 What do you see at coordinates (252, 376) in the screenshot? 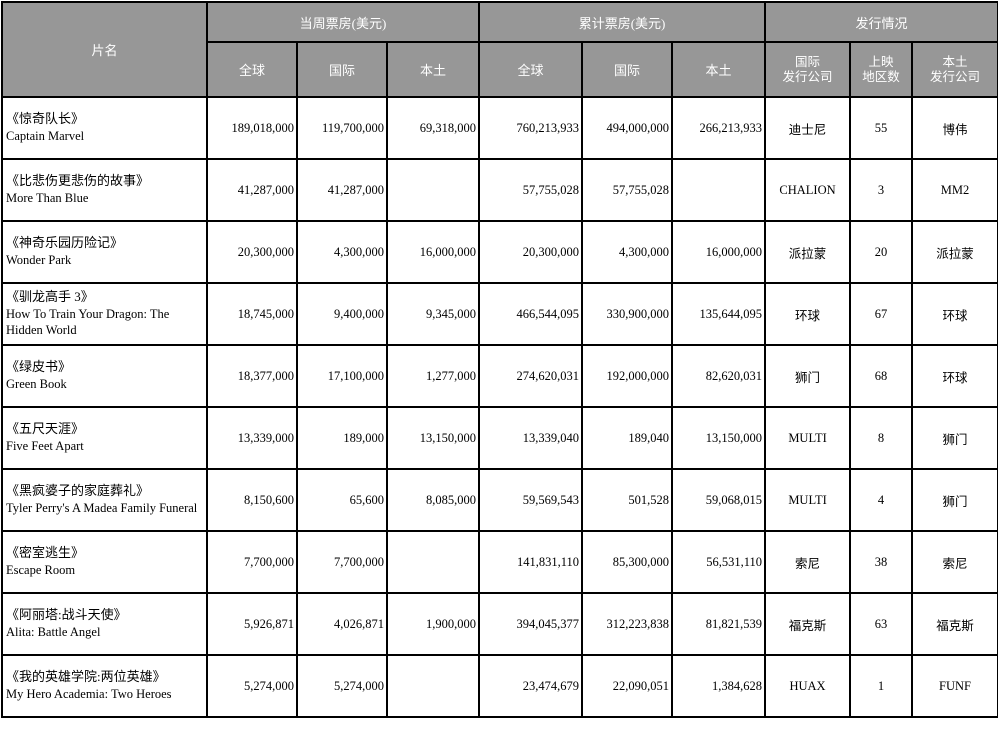
I see `weekly-global-value: 18,377,000` at bounding box center [252, 376].